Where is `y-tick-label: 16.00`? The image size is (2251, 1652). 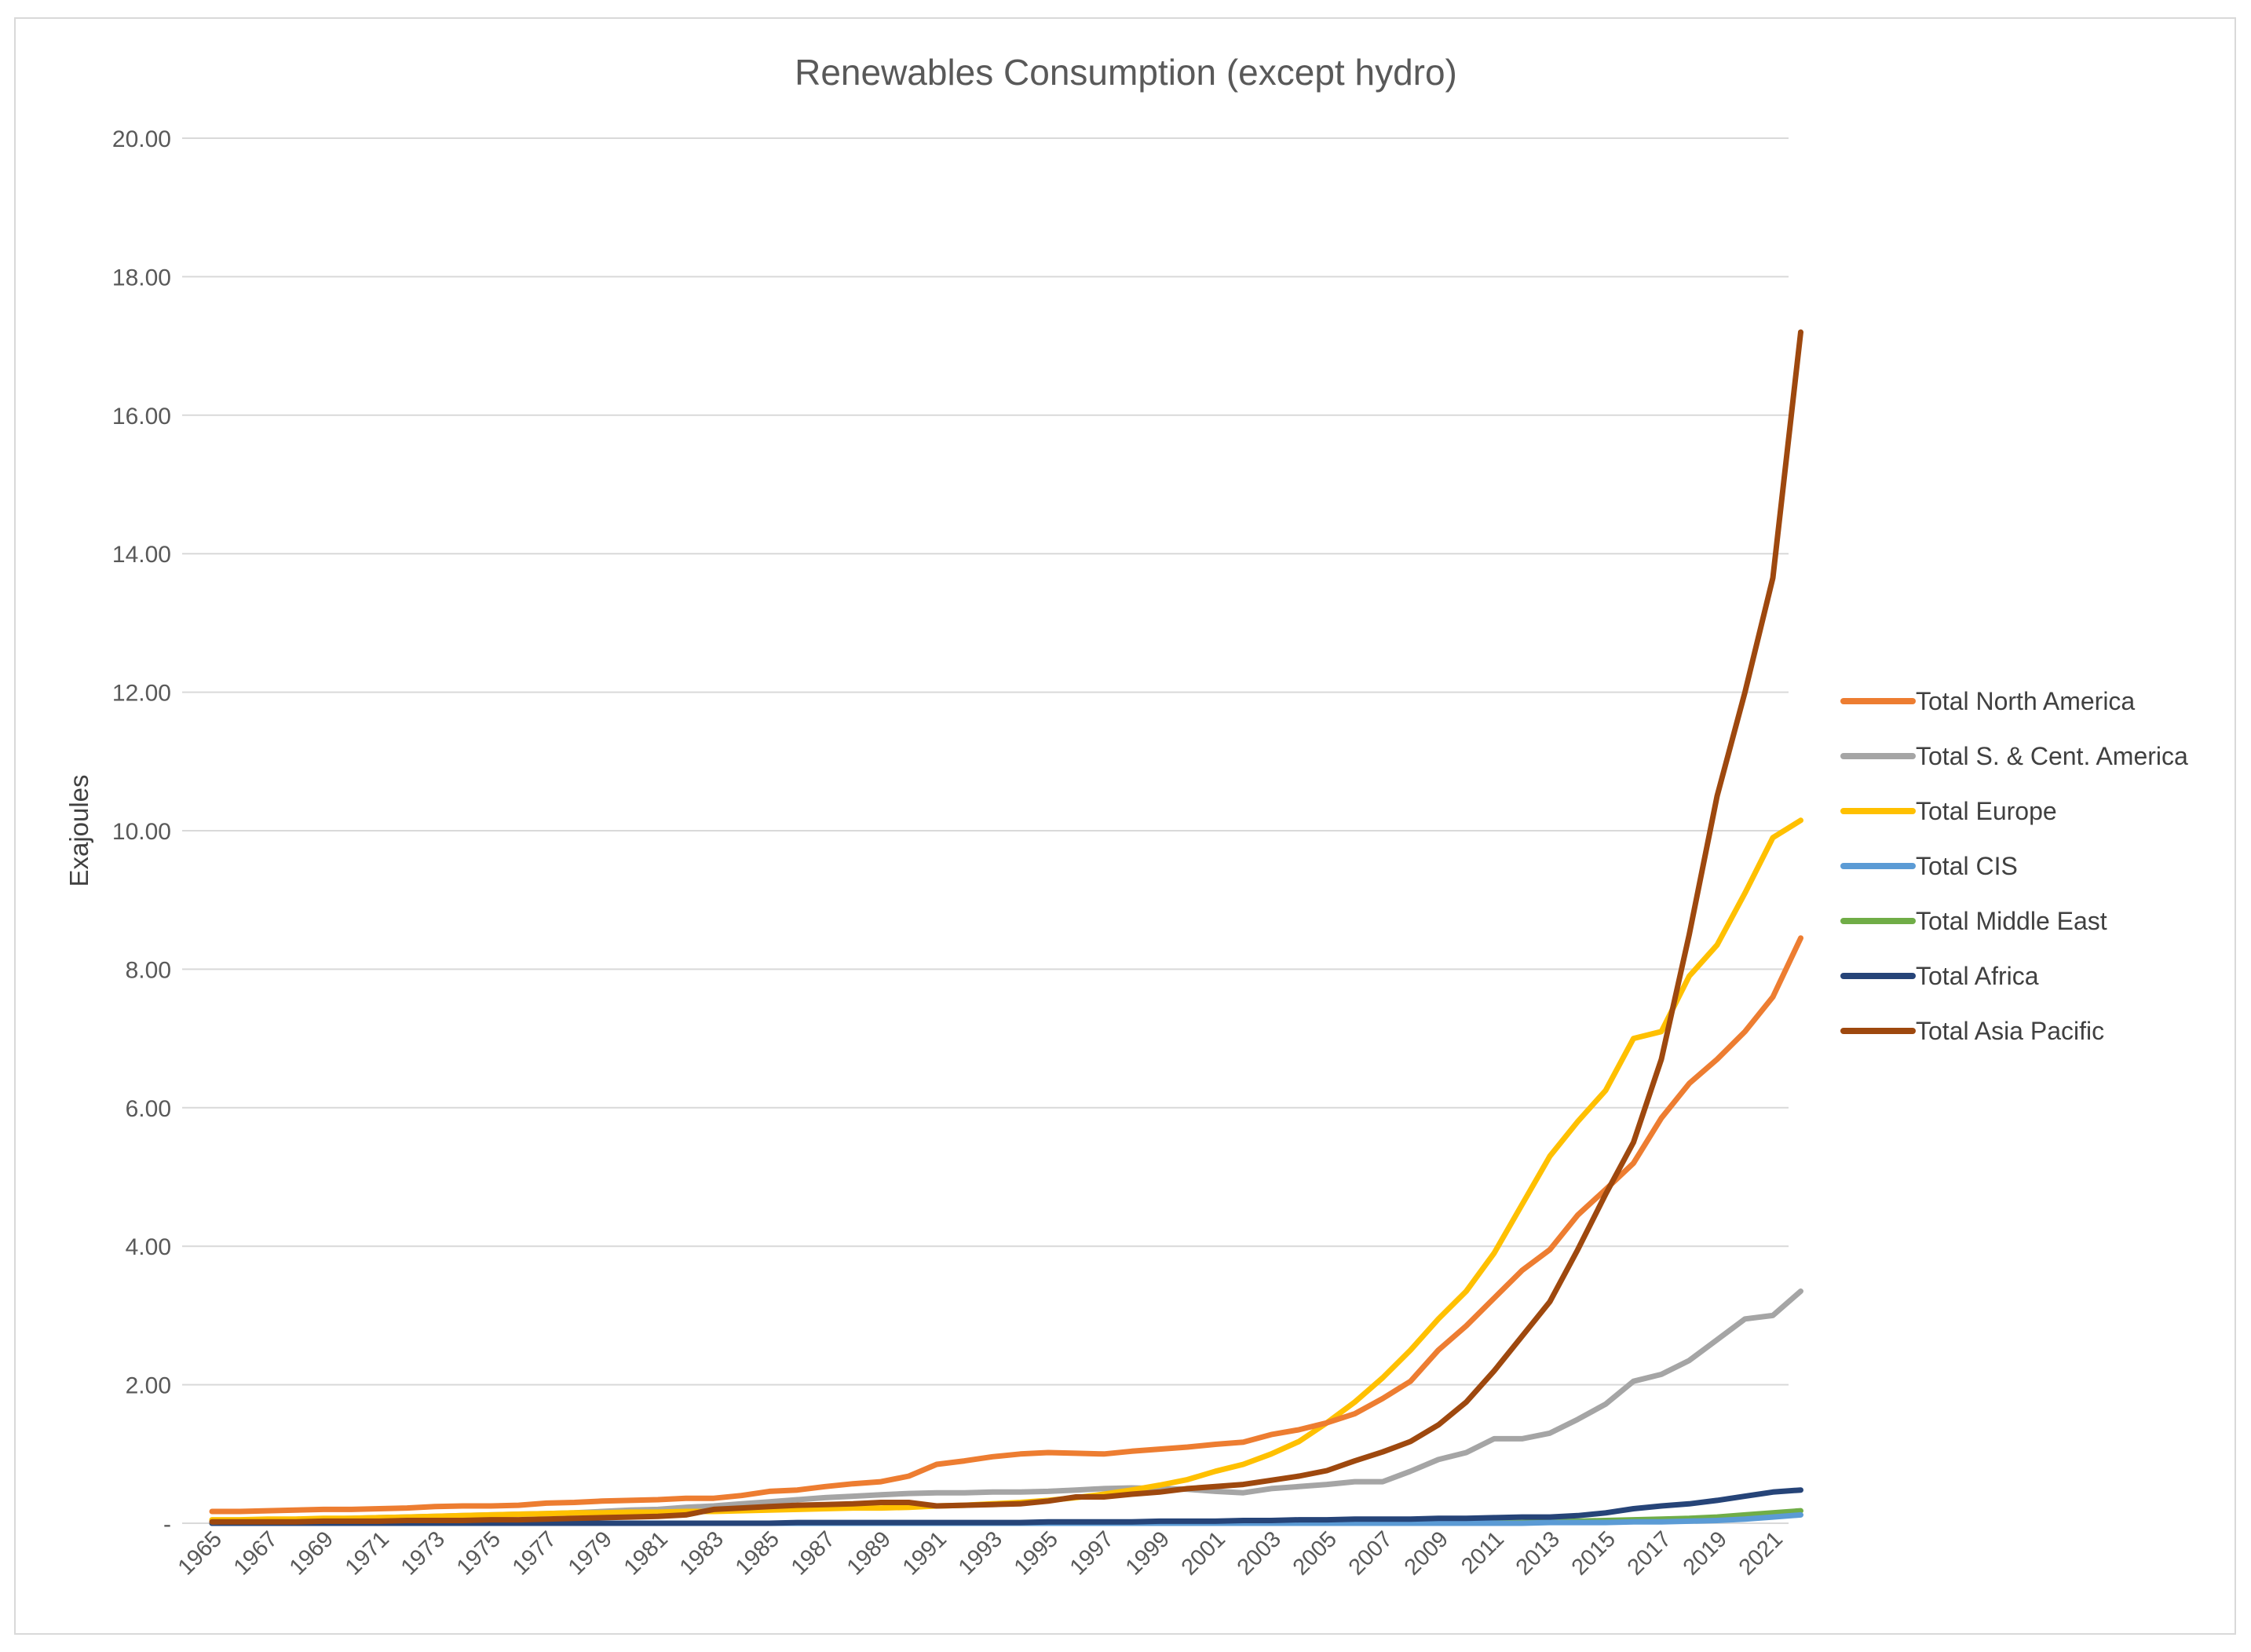
y-tick-label: 16.00 is located at coordinates (141, 416).